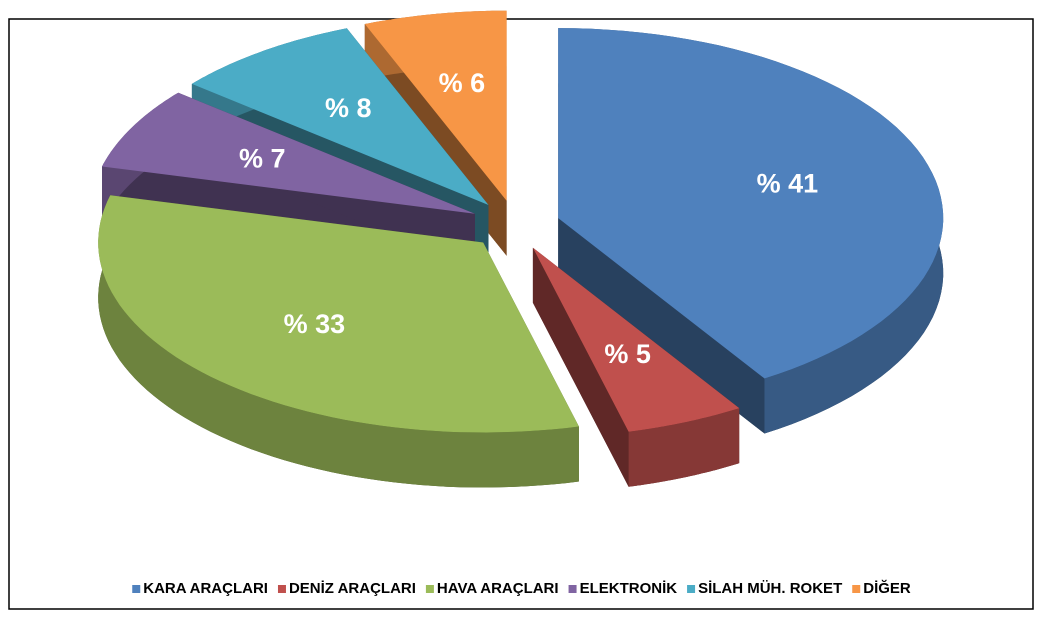 The image size is (1043, 627). What do you see at coordinates (788, 183) in the screenshot?
I see `data-label: % 41` at bounding box center [788, 183].